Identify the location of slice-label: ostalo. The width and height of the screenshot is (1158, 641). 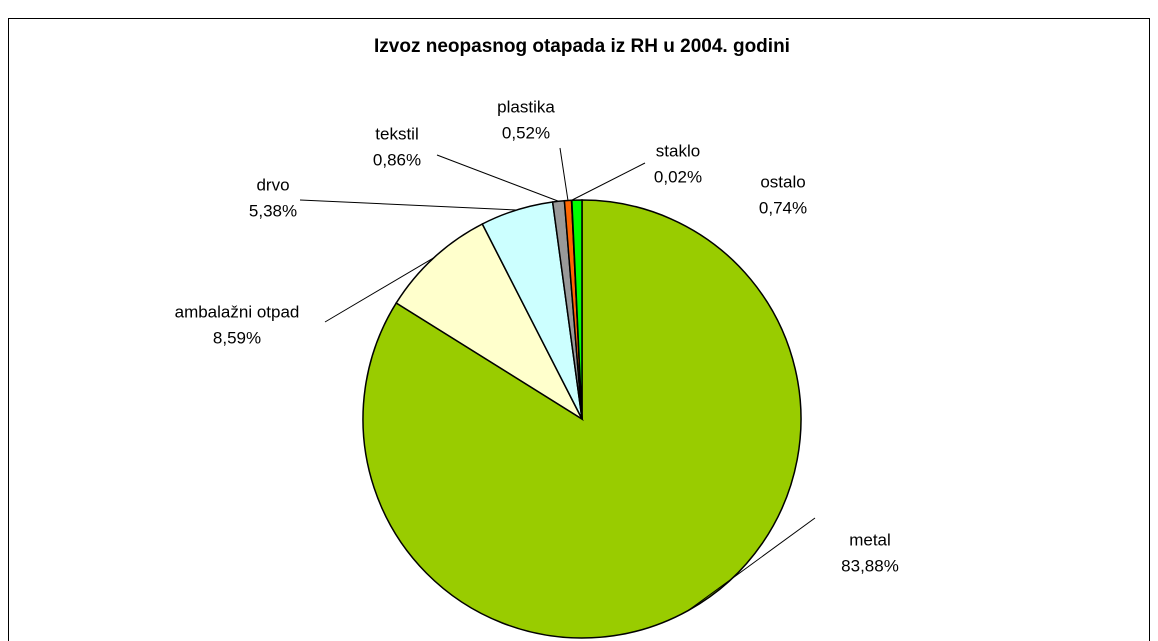
(782, 181).